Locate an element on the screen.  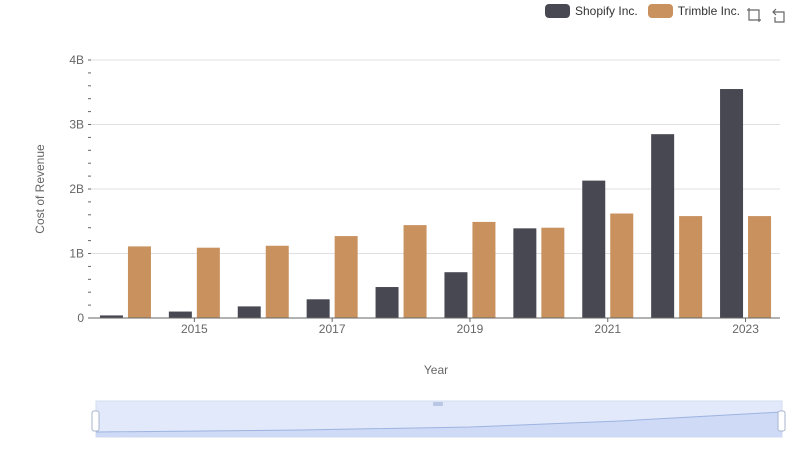
toolbox is located at coordinates (772, 15).